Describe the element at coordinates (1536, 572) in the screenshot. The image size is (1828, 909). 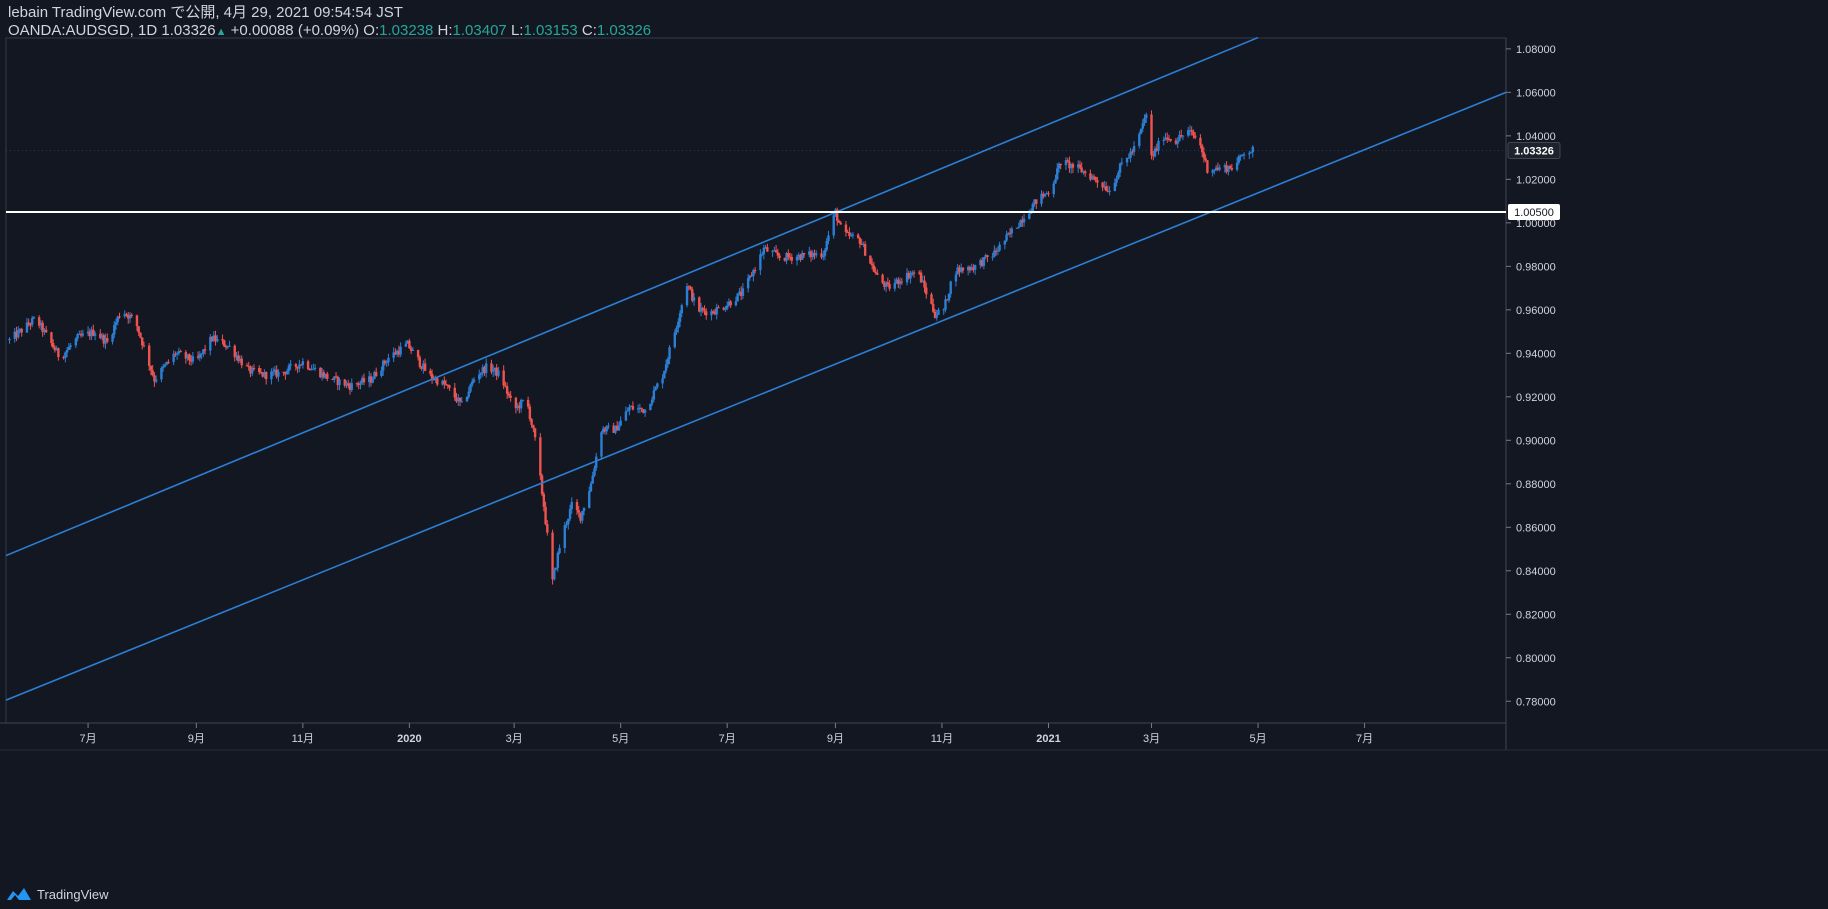
I see `y-tick-label: 0.84000` at that location.